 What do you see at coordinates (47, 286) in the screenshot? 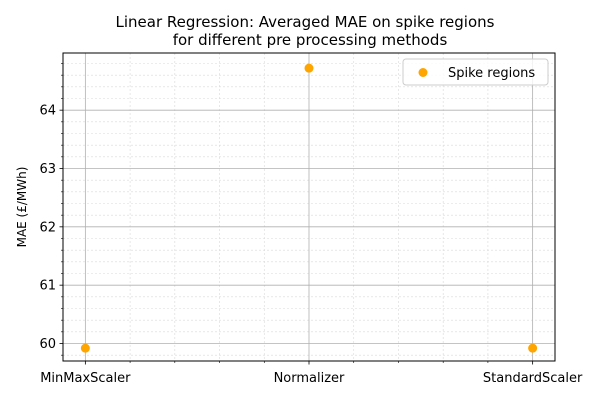
I see `y-tick-label: 61` at bounding box center [47, 286].